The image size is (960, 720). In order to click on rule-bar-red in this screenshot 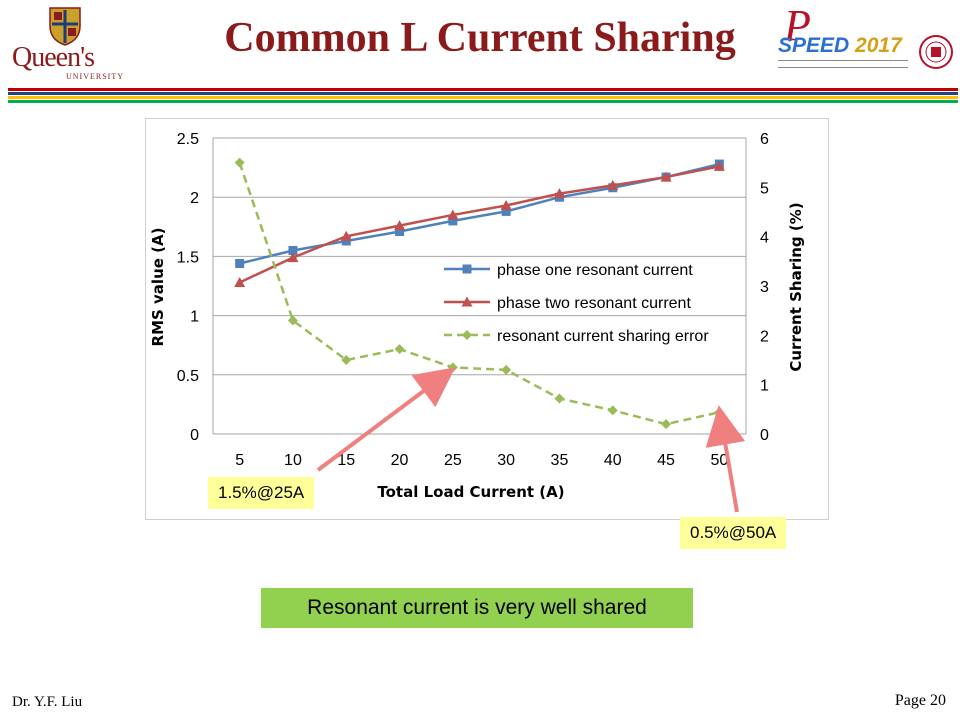, I will do `click(483, 89)`.